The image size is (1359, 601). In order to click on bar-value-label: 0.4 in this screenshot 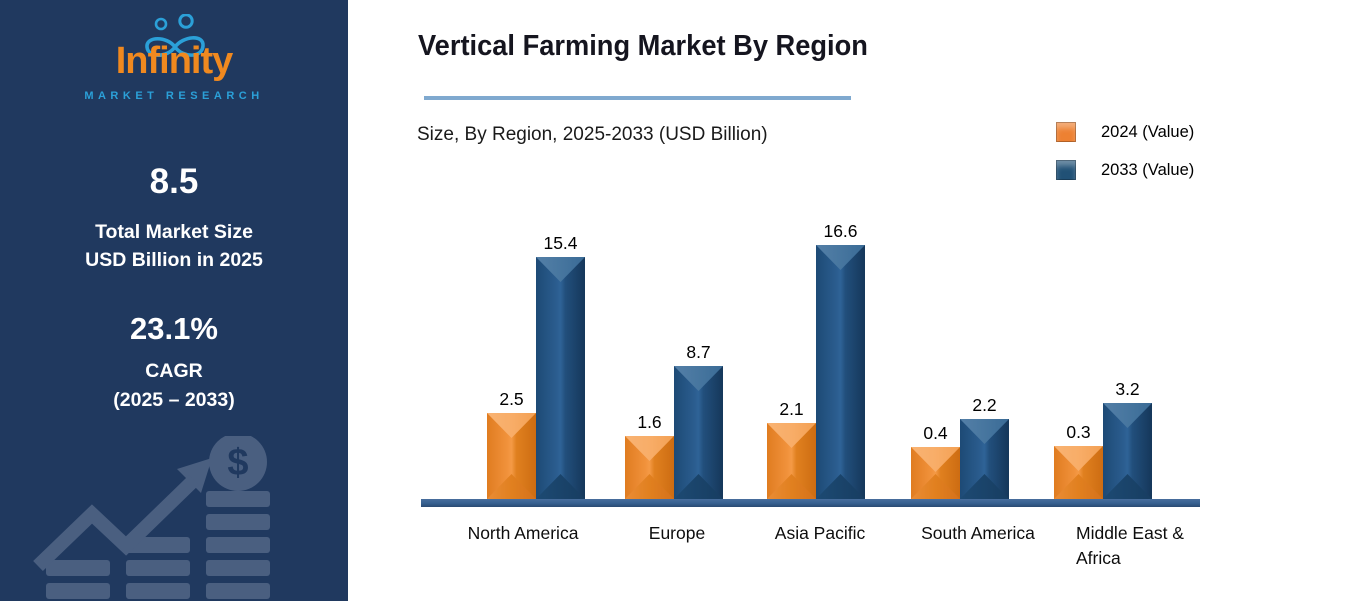, I will do `click(935, 433)`.